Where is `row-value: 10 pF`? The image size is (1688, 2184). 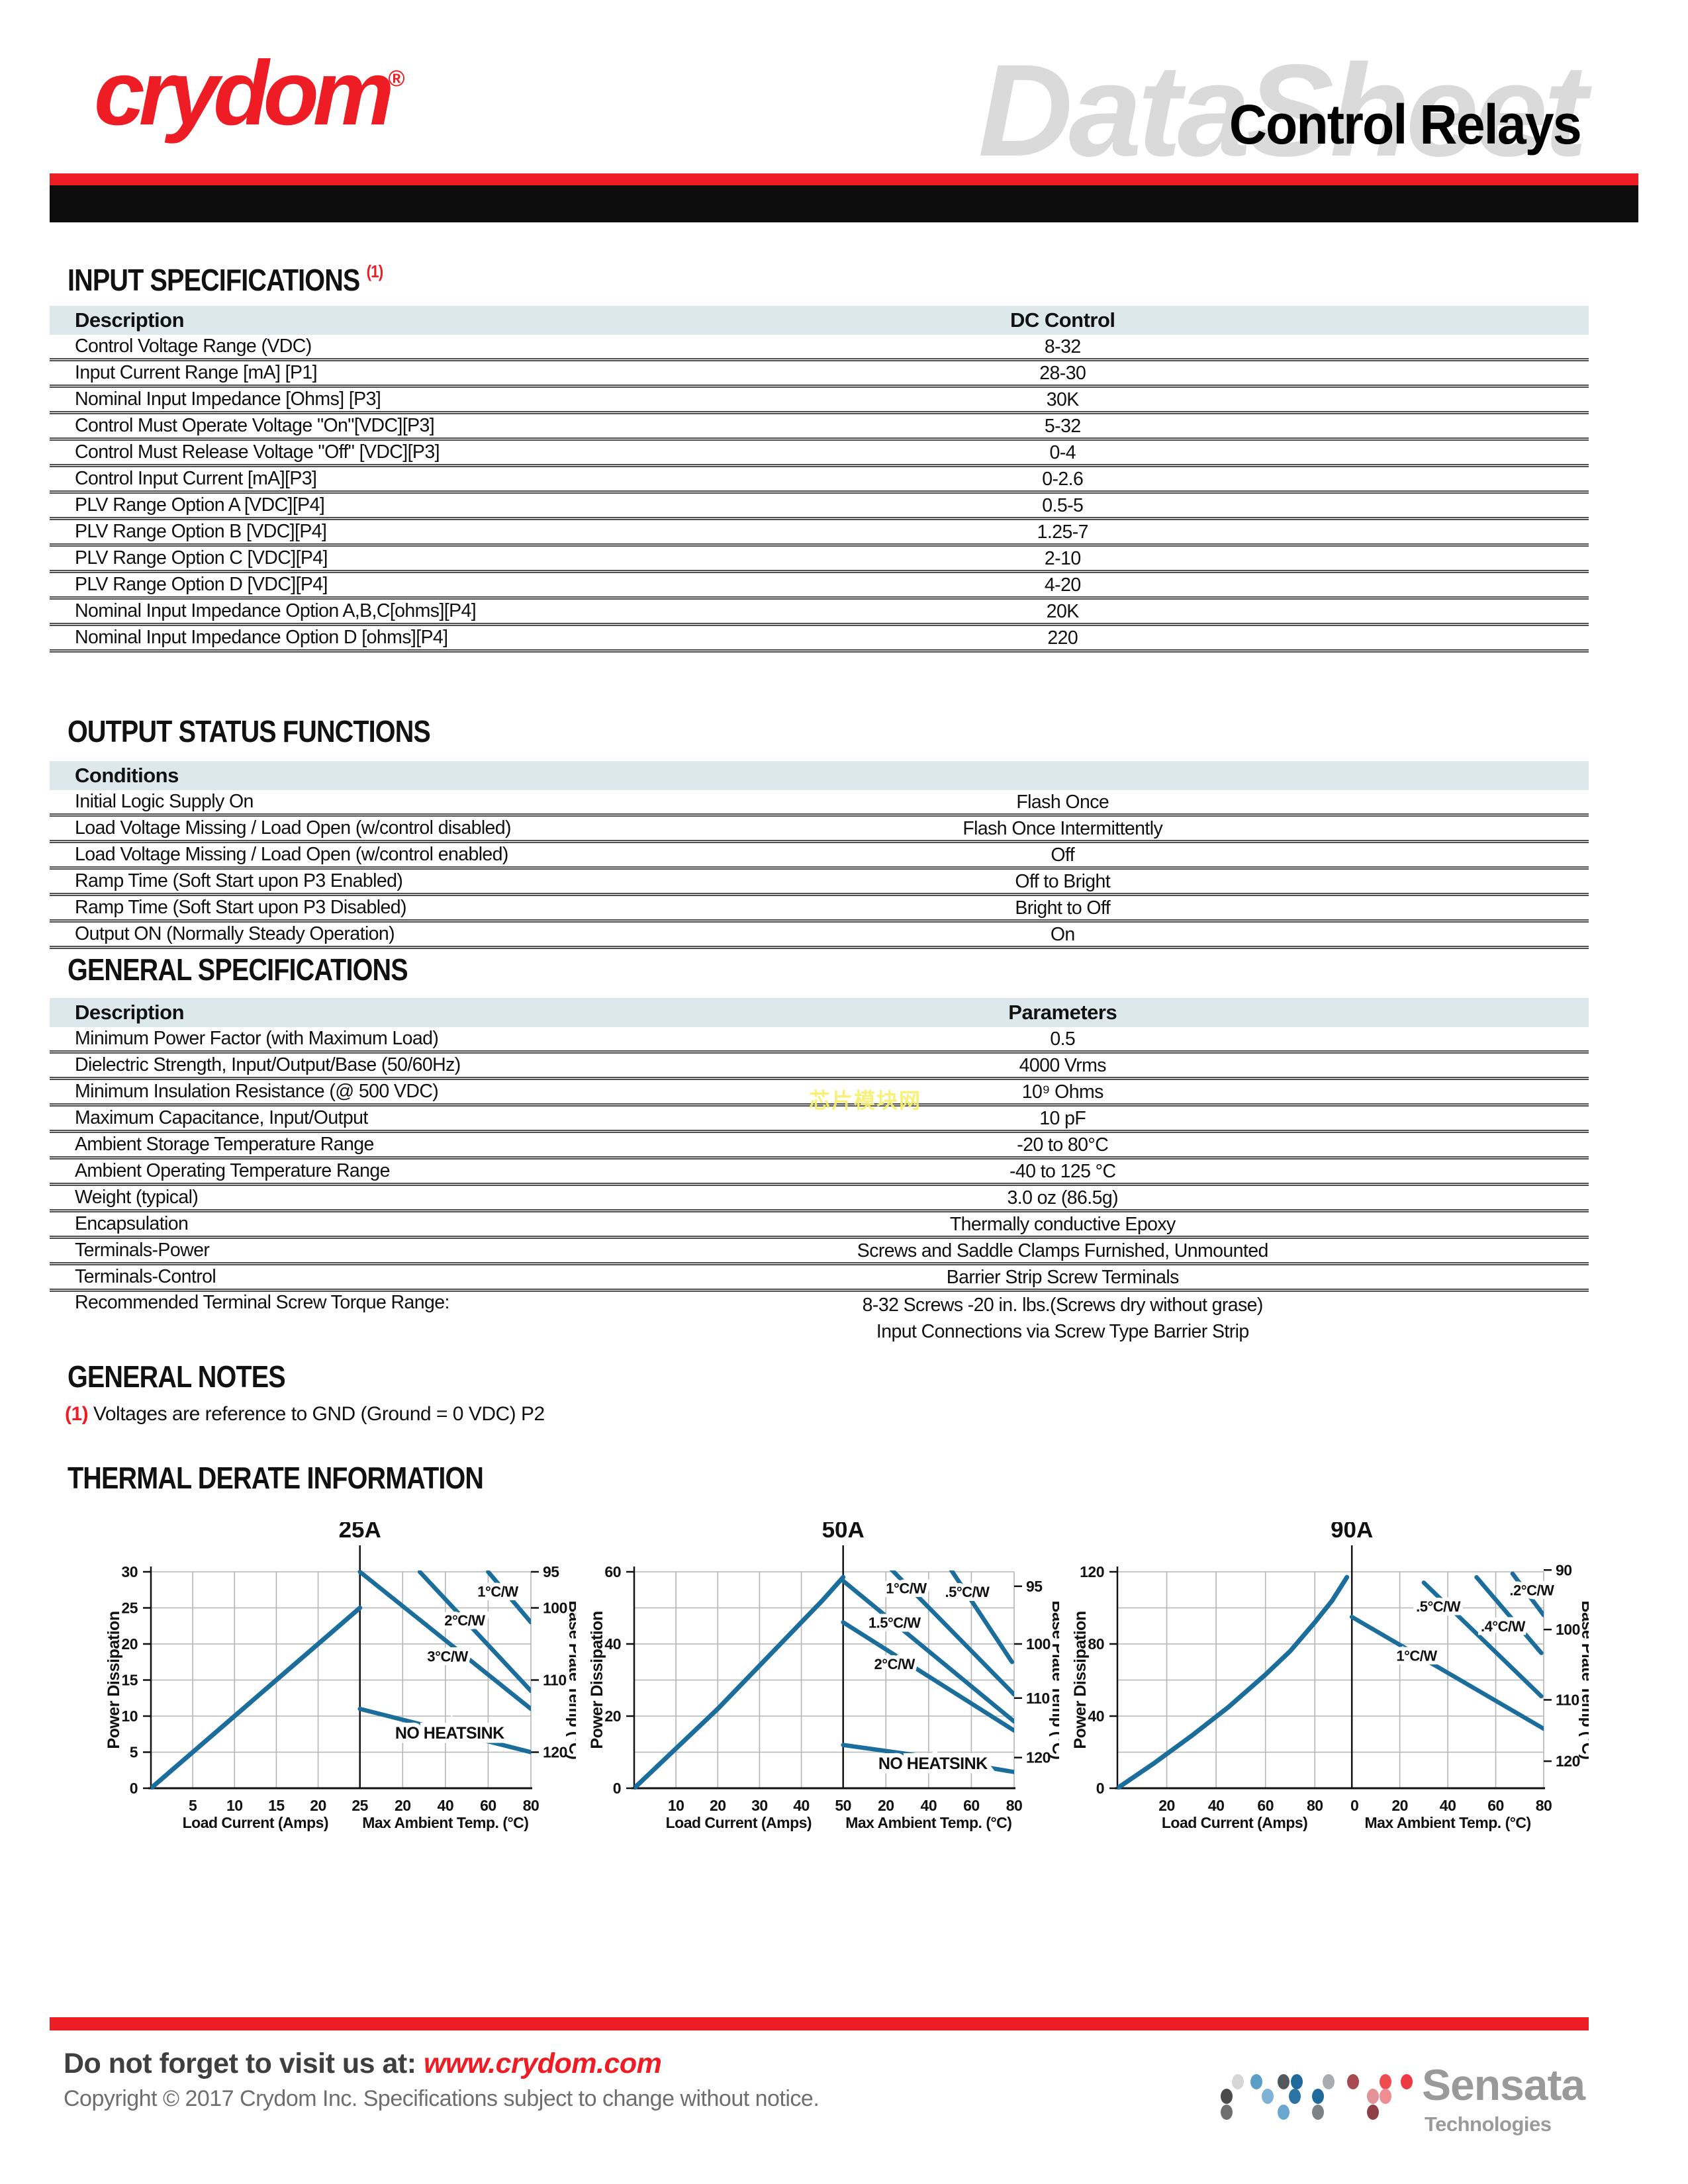 row-value: 10 pF is located at coordinates (1062, 1118).